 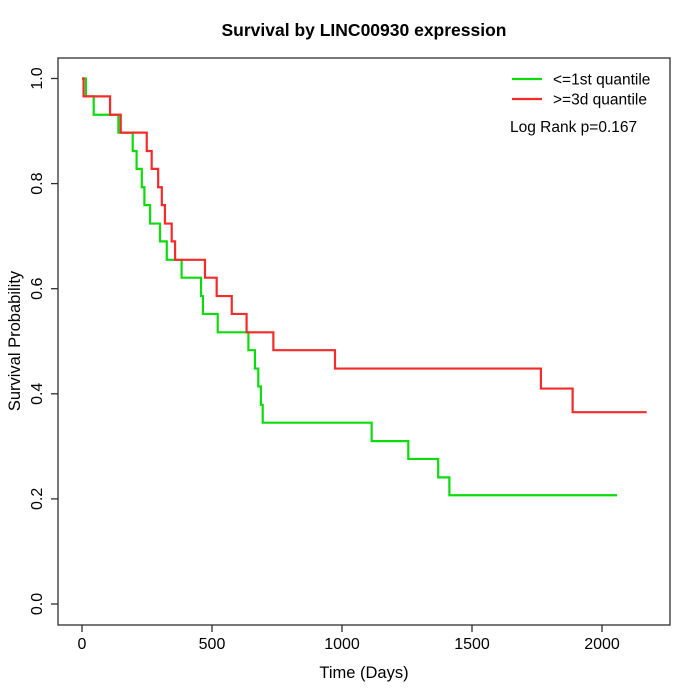 What do you see at coordinates (37, 499) in the screenshot?
I see `y-tick-label: 0.2` at bounding box center [37, 499].